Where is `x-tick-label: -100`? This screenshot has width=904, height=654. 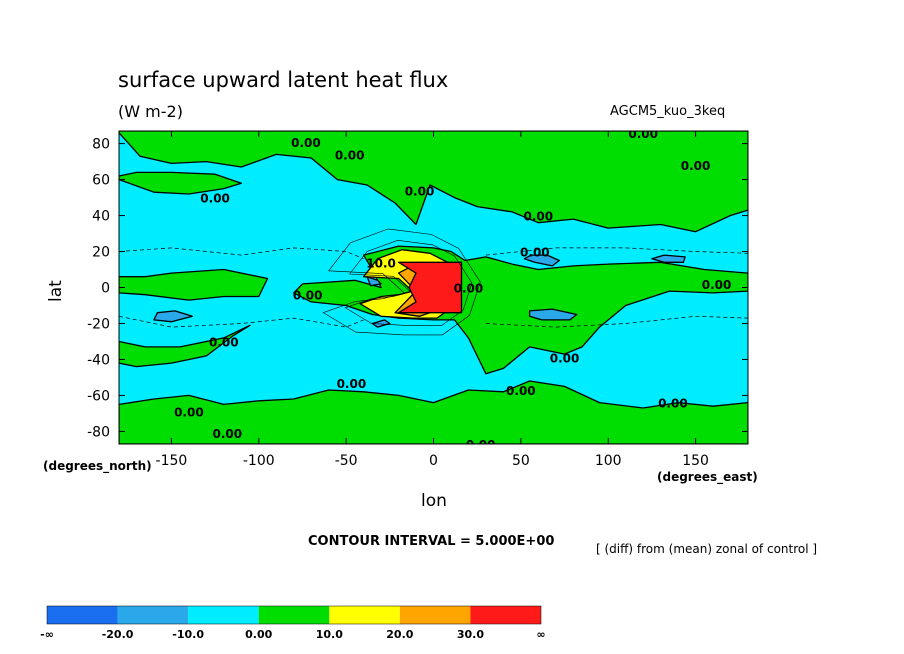 x-tick-label: -100 is located at coordinates (259, 461).